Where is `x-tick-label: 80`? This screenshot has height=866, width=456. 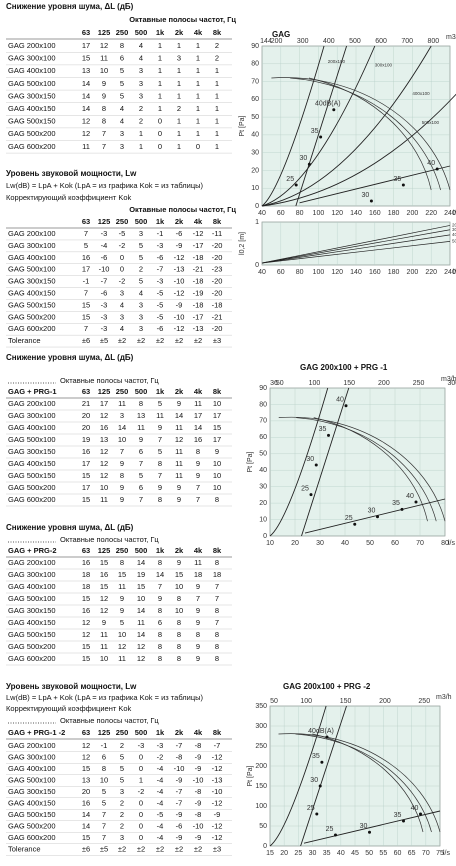 x-tick-label: 80 is located at coordinates (445, 543).